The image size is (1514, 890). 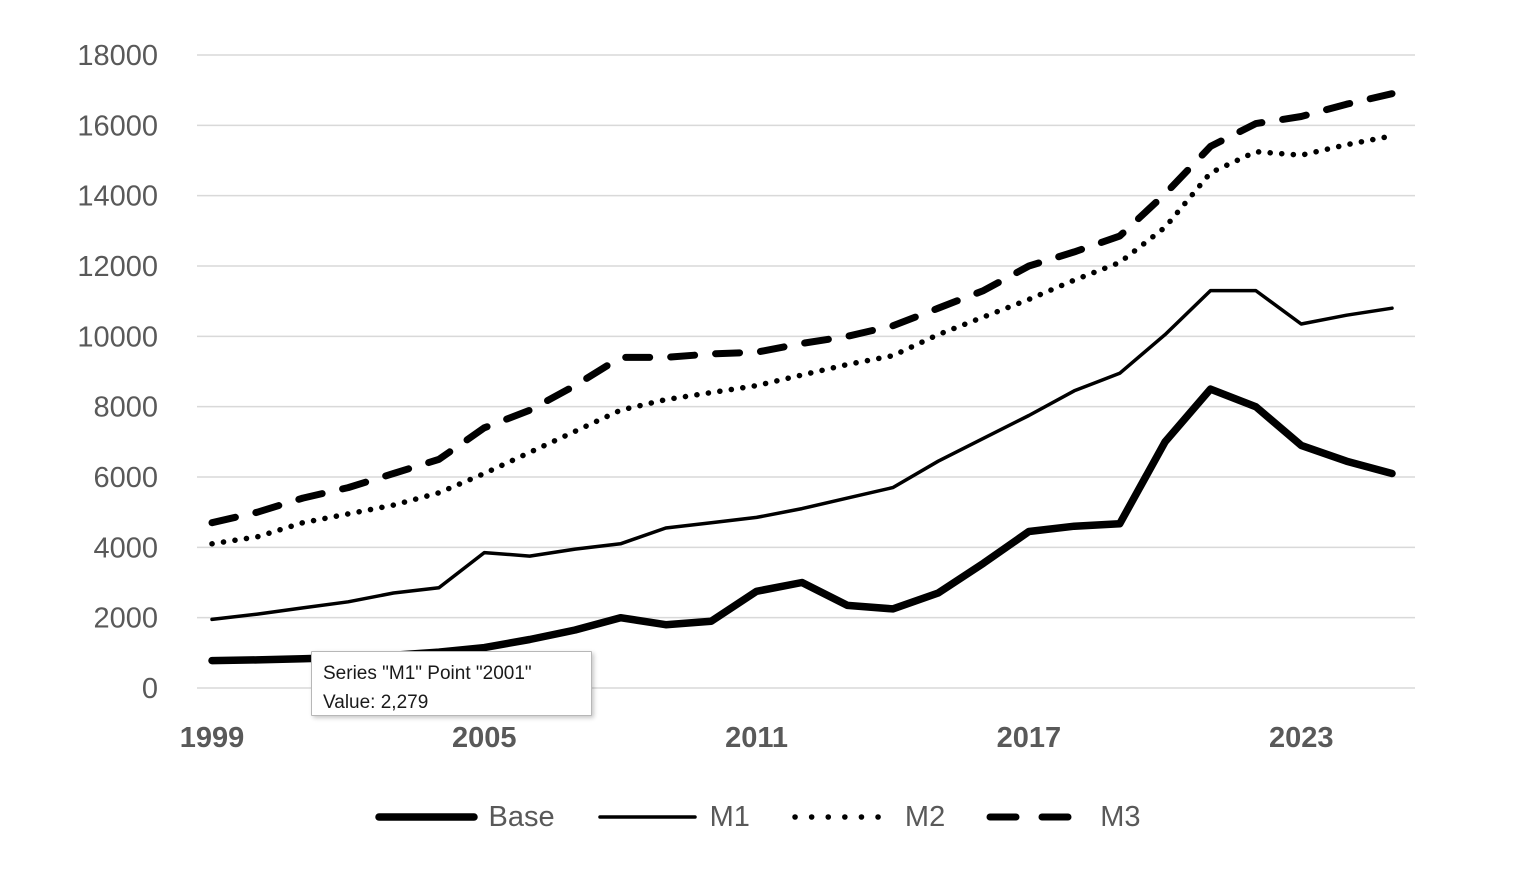 What do you see at coordinates (521, 816) in the screenshot?
I see `legend-label-base: Base` at bounding box center [521, 816].